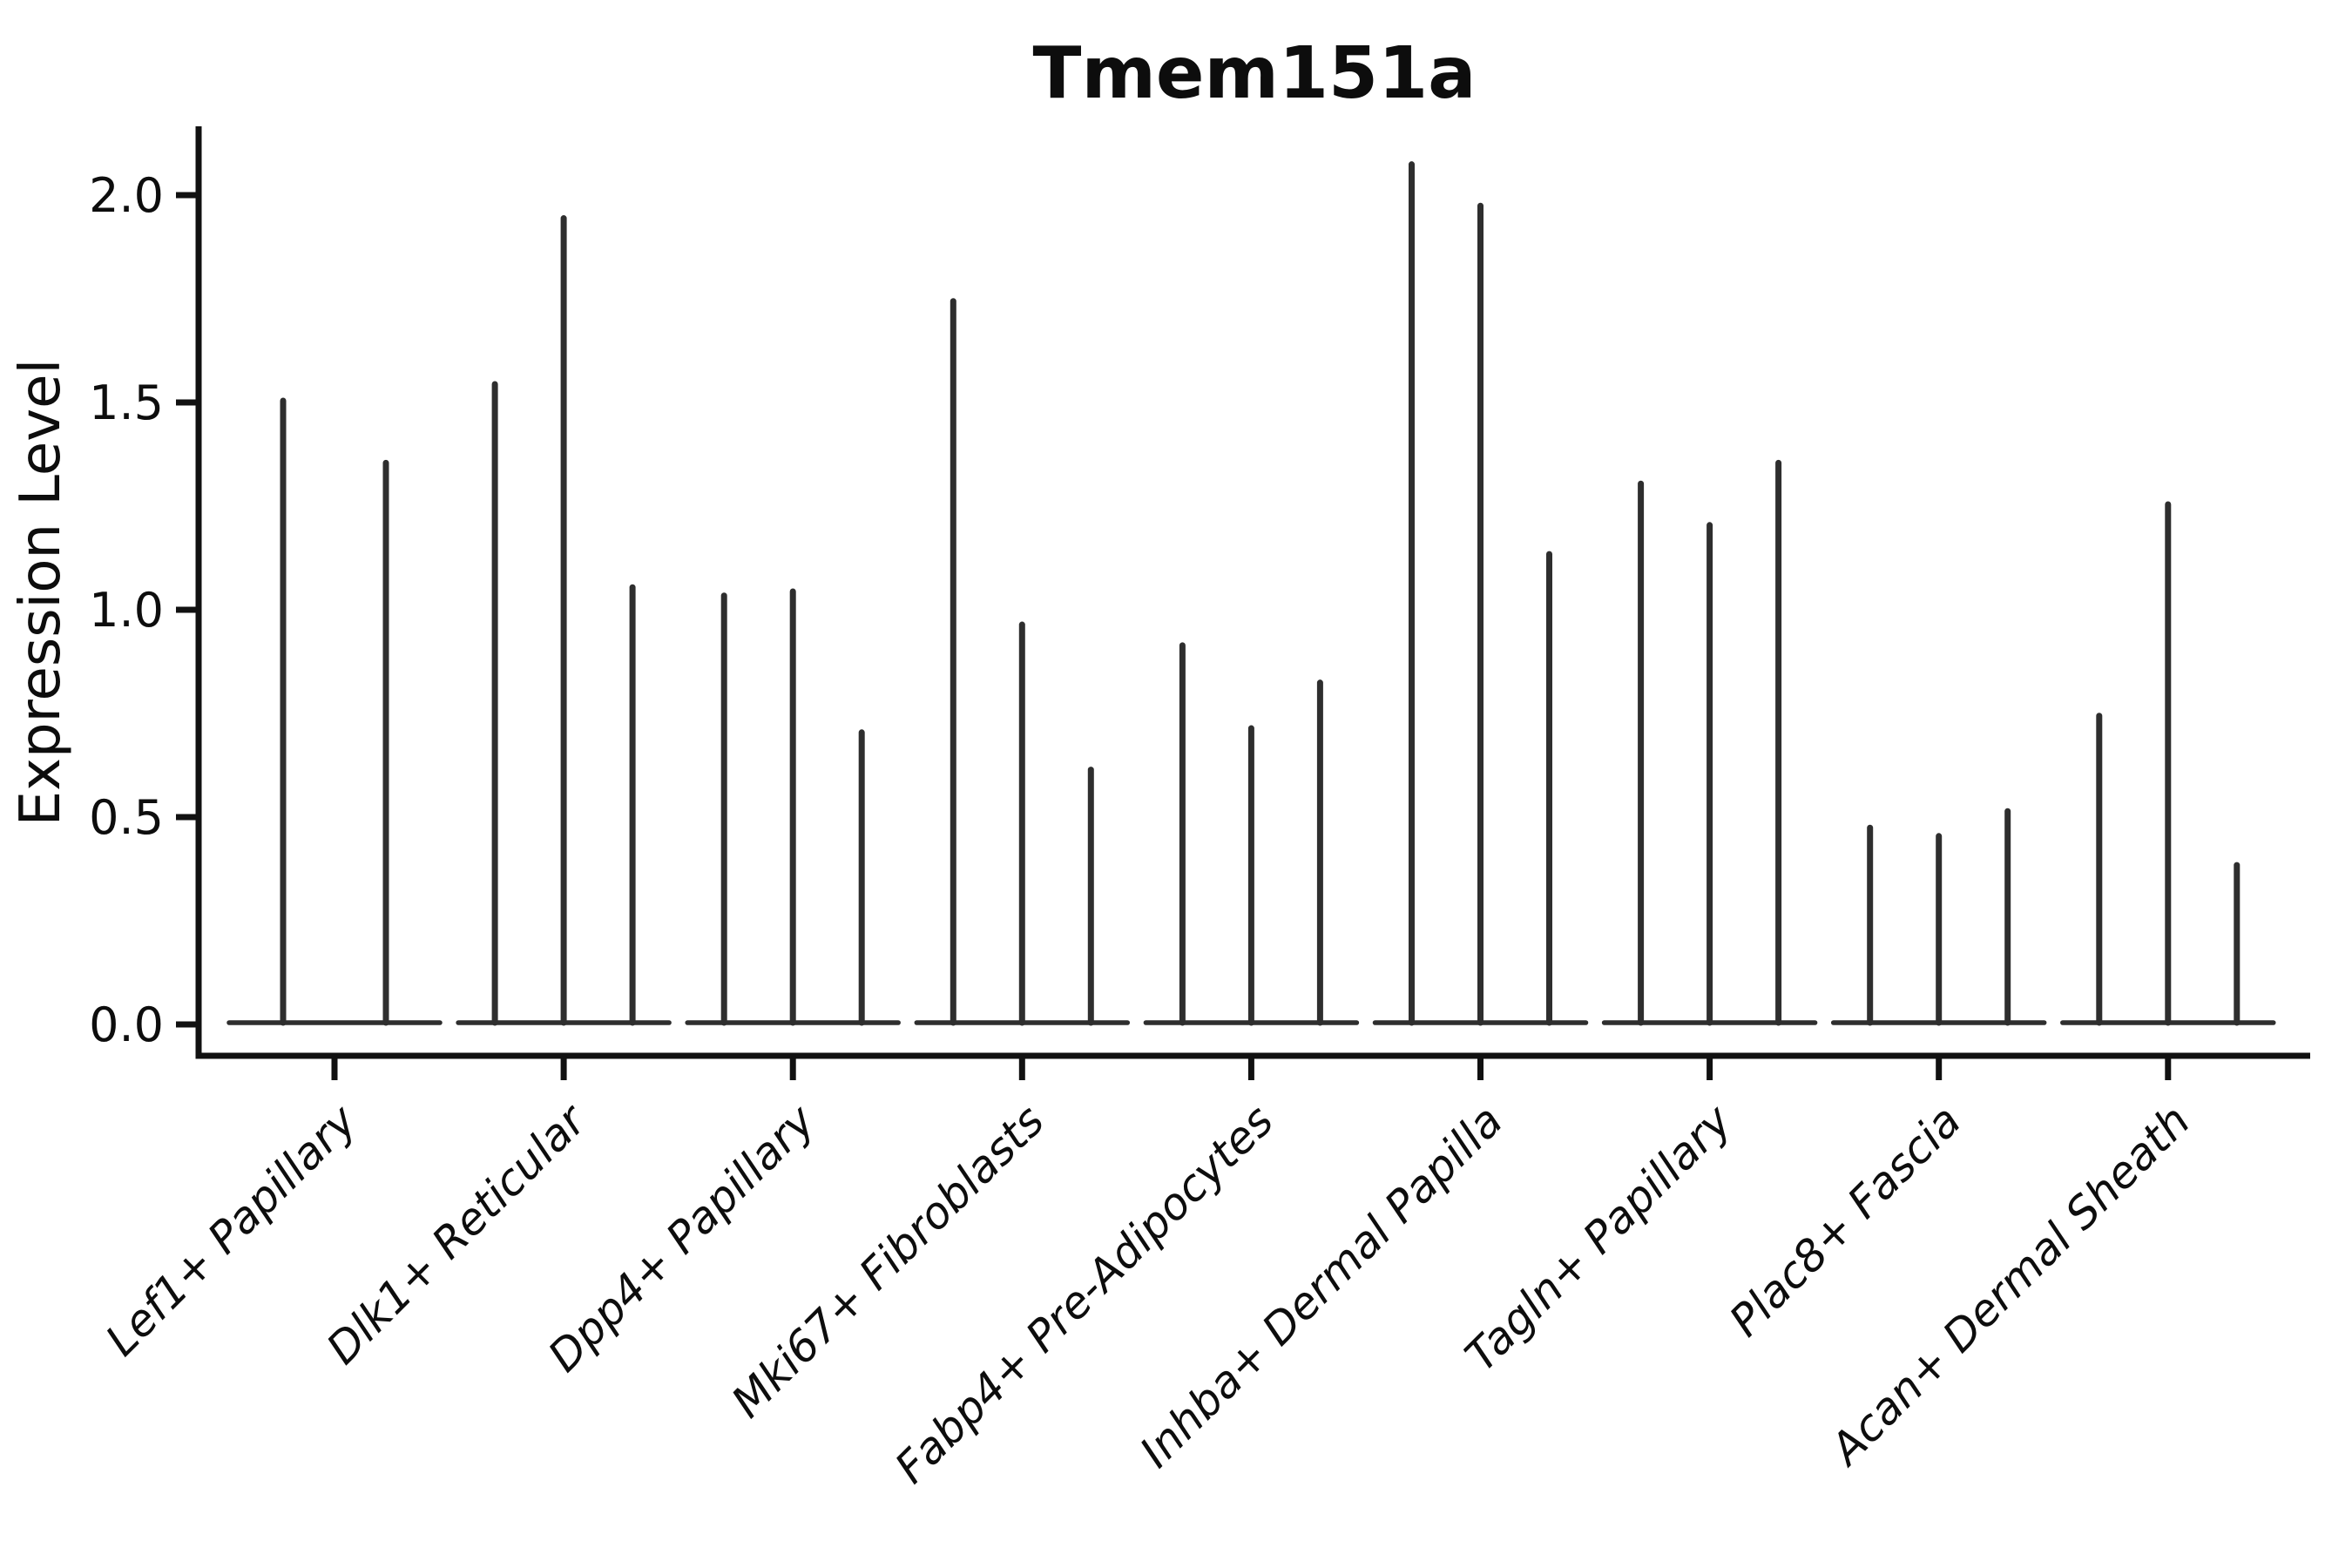 The image size is (2352, 1568). Describe the element at coordinates (2010, 1285) in the screenshot. I see `x-tick-label: Acan+ Dermal Sheath` at that location.